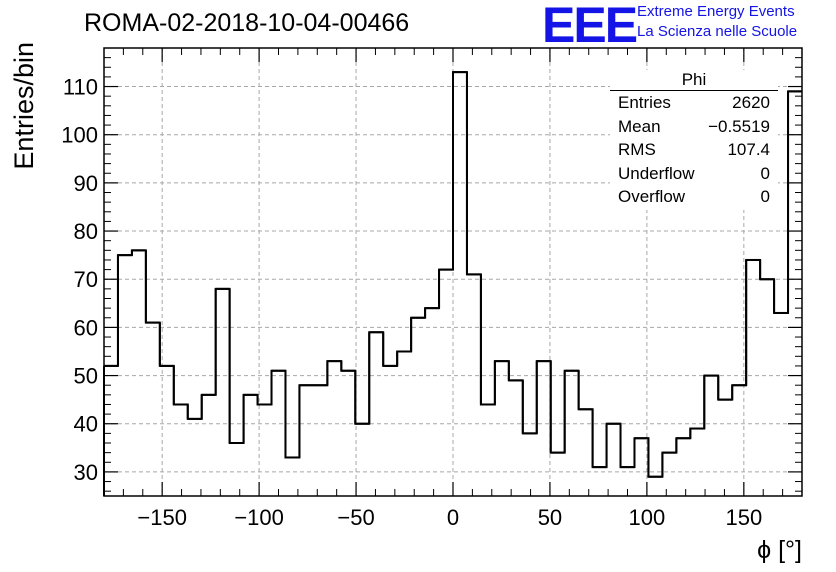 The height and width of the screenshot is (572, 836). What do you see at coordinates (24, 106) in the screenshot?
I see `y-axis-label: Entries/bin` at bounding box center [24, 106].